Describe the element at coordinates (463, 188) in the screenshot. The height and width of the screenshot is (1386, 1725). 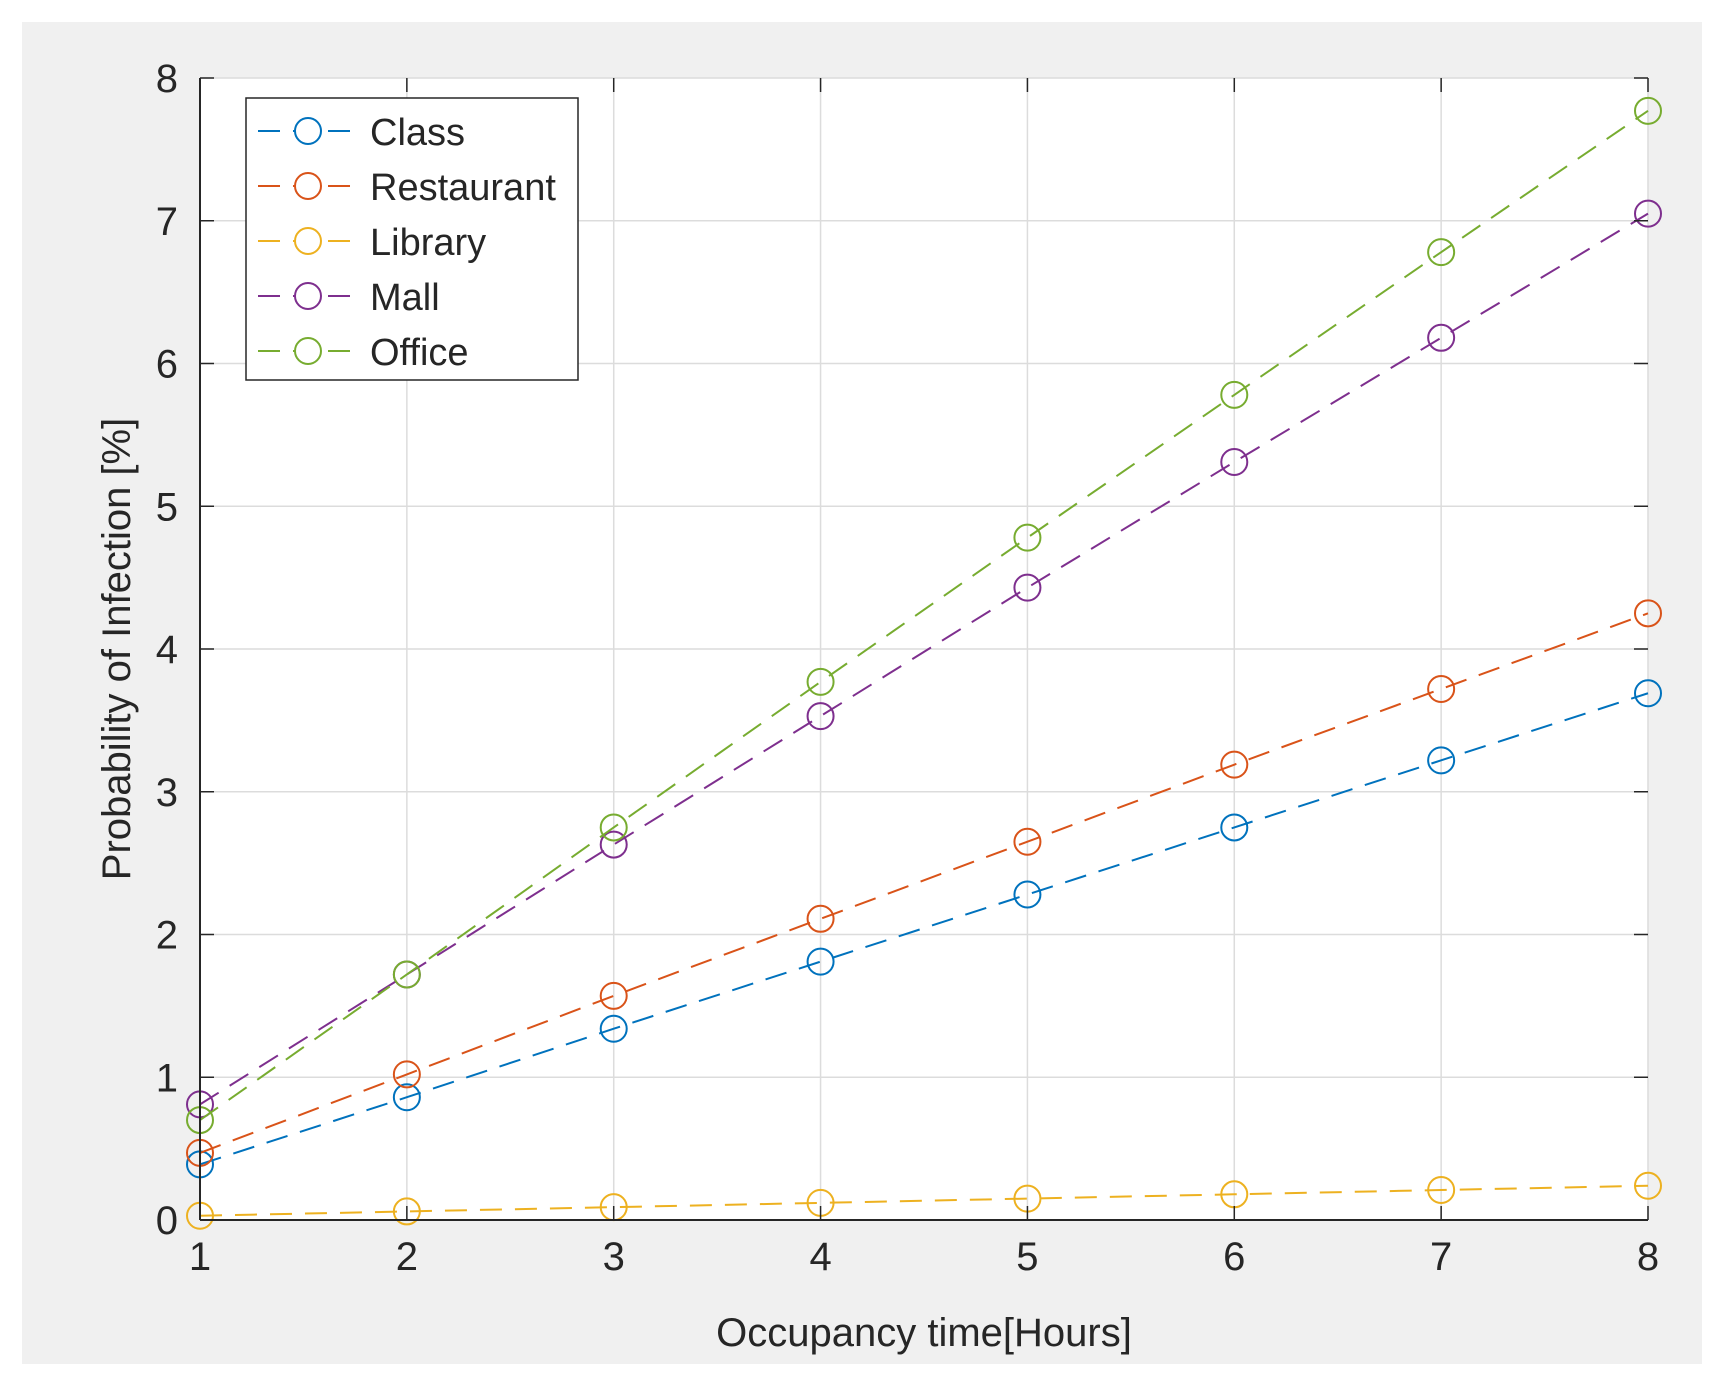
I see `legend-label: Restaurant` at that location.